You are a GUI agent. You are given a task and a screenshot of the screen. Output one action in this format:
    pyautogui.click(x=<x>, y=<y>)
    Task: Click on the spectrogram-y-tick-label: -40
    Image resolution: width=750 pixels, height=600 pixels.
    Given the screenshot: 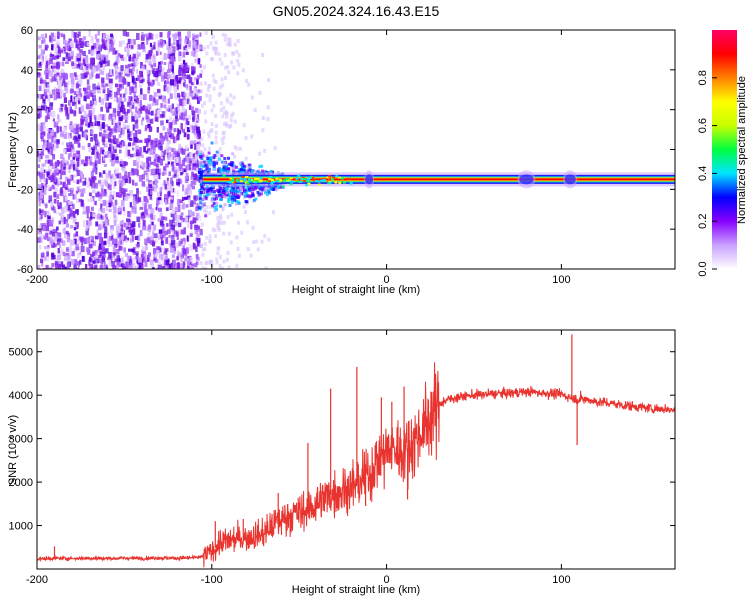 What is the action you would take?
    pyautogui.click(x=25, y=230)
    